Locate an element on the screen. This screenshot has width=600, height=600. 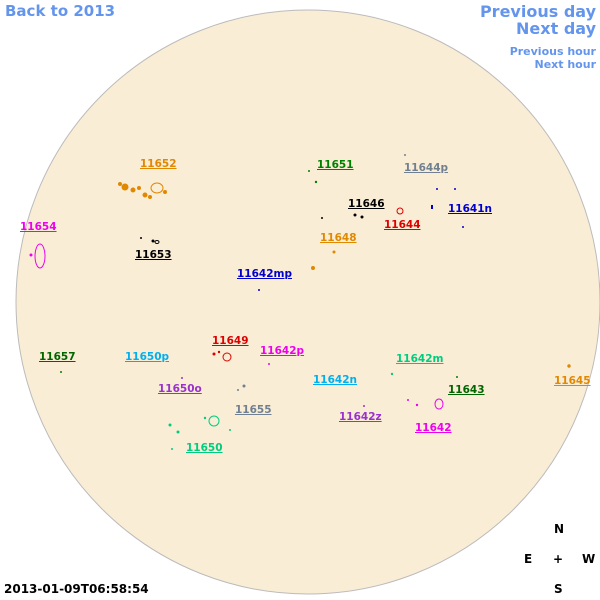
compass-east: E is located at coordinates (528, 559).